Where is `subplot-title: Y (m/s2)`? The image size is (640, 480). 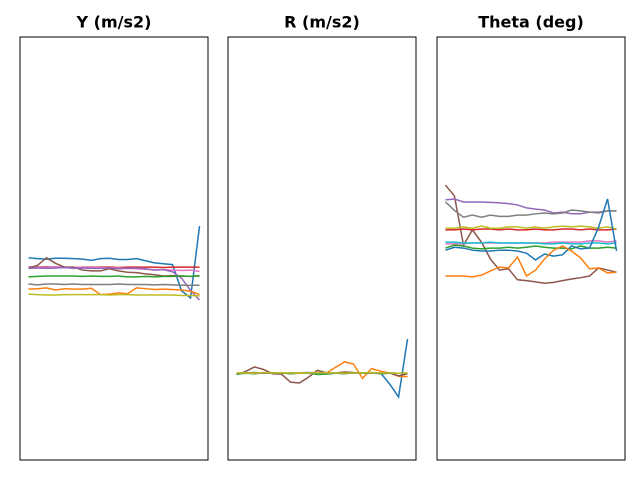
subplot-title: Y (m/s2) is located at coordinates (114, 22).